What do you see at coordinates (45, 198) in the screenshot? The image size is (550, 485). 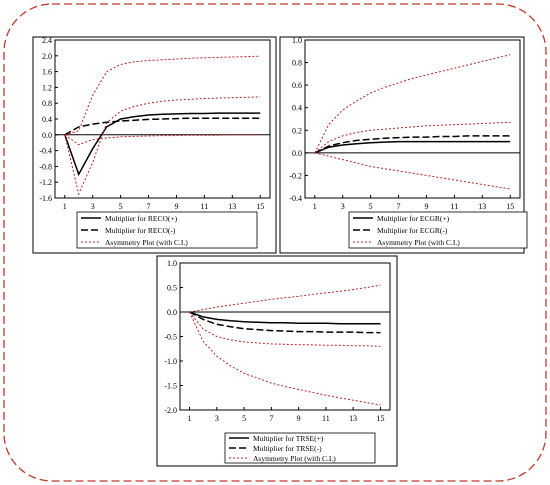 I see `y-tick-label: -1.6` at bounding box center [45, 198].